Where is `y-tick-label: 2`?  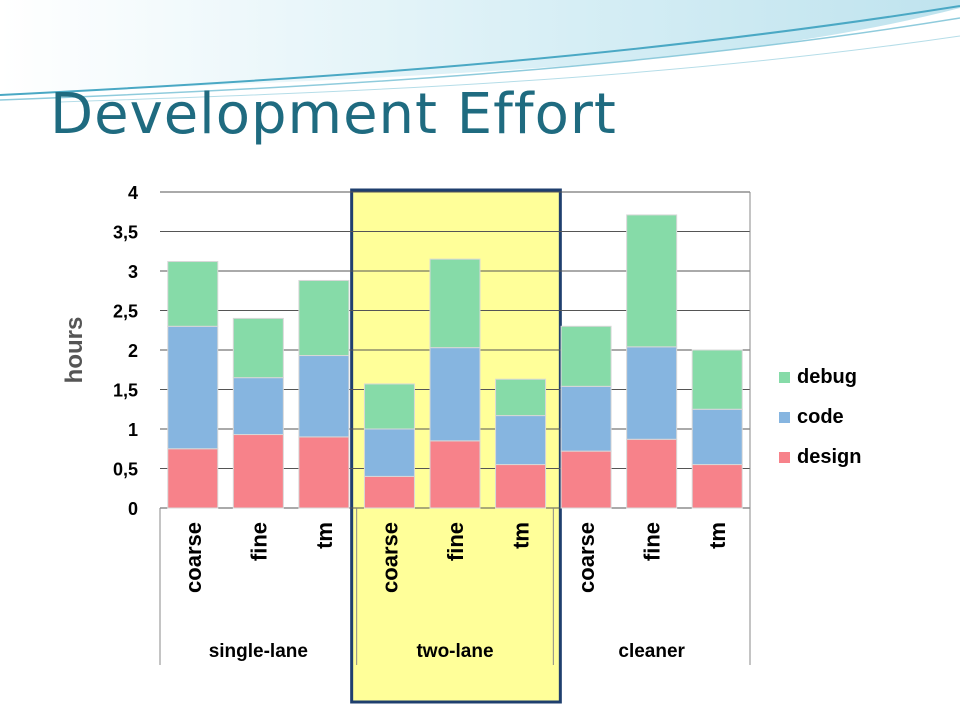
y-tick-label: 2 is located at coordinates (133, 351).